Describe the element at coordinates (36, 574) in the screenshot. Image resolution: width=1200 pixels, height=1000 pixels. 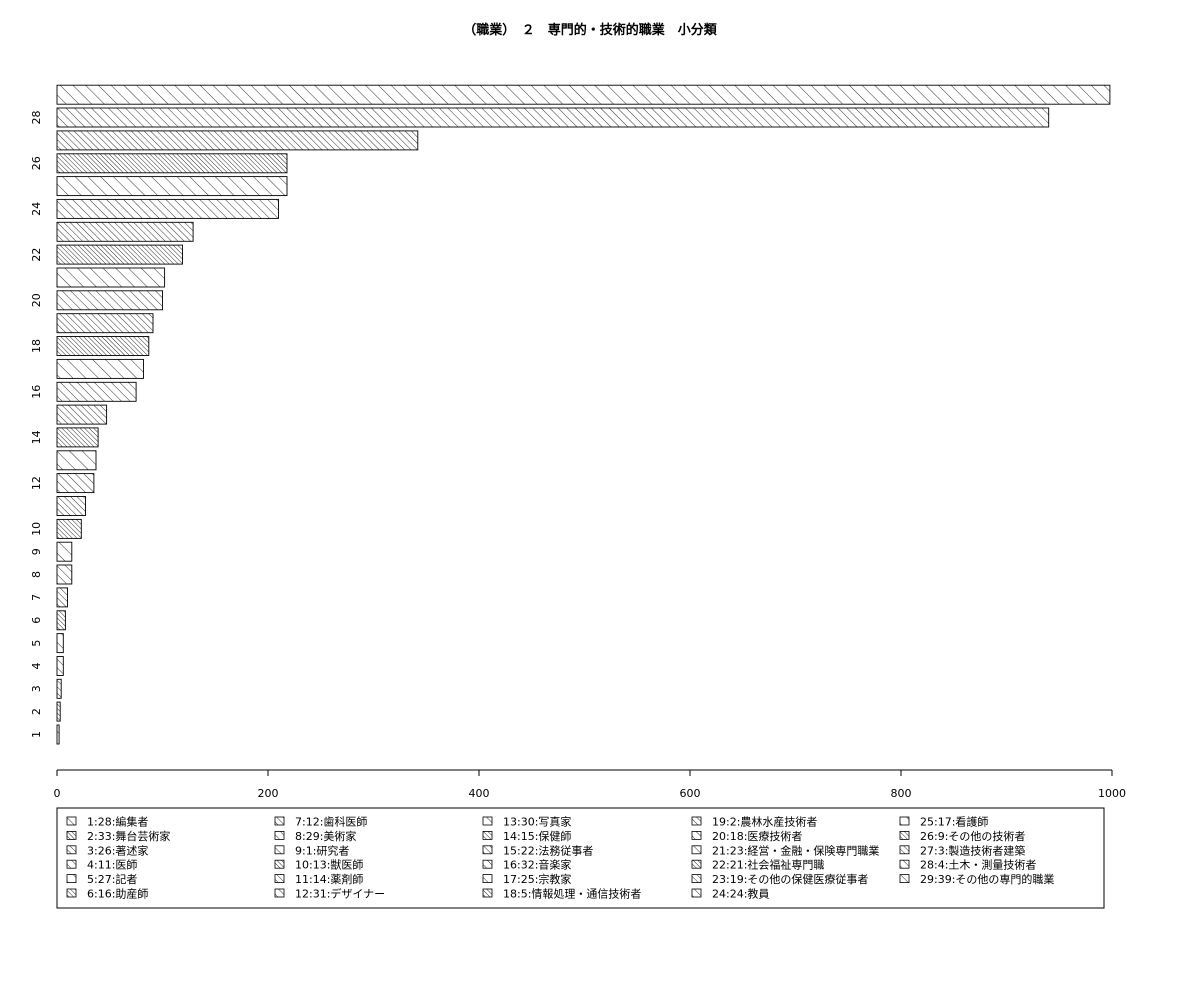
I see `y-tick-label: 8` at that location.